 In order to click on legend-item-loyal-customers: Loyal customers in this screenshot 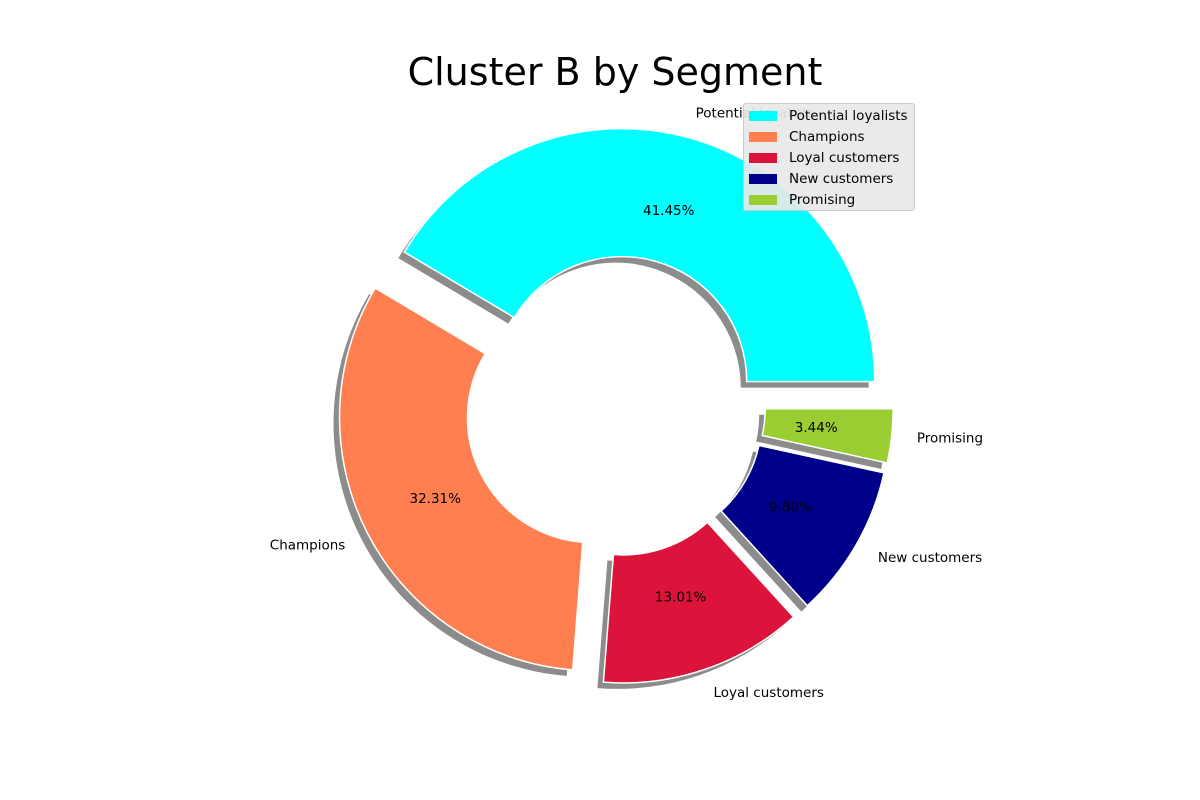, I will do `click(824, 158)`.